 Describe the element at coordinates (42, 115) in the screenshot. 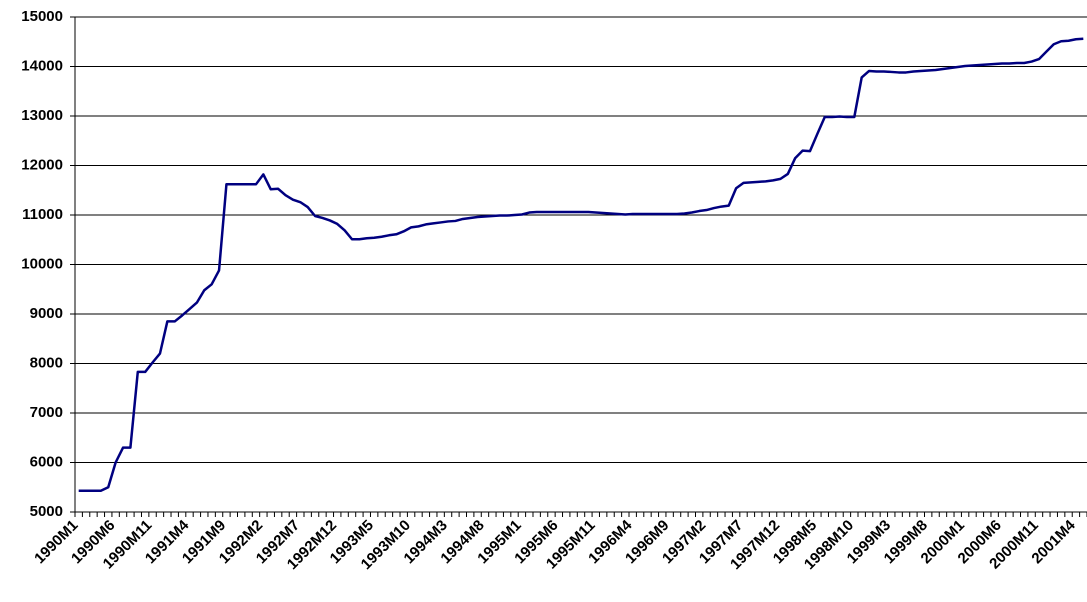

I see `y-tick-label: 13000` at that location.